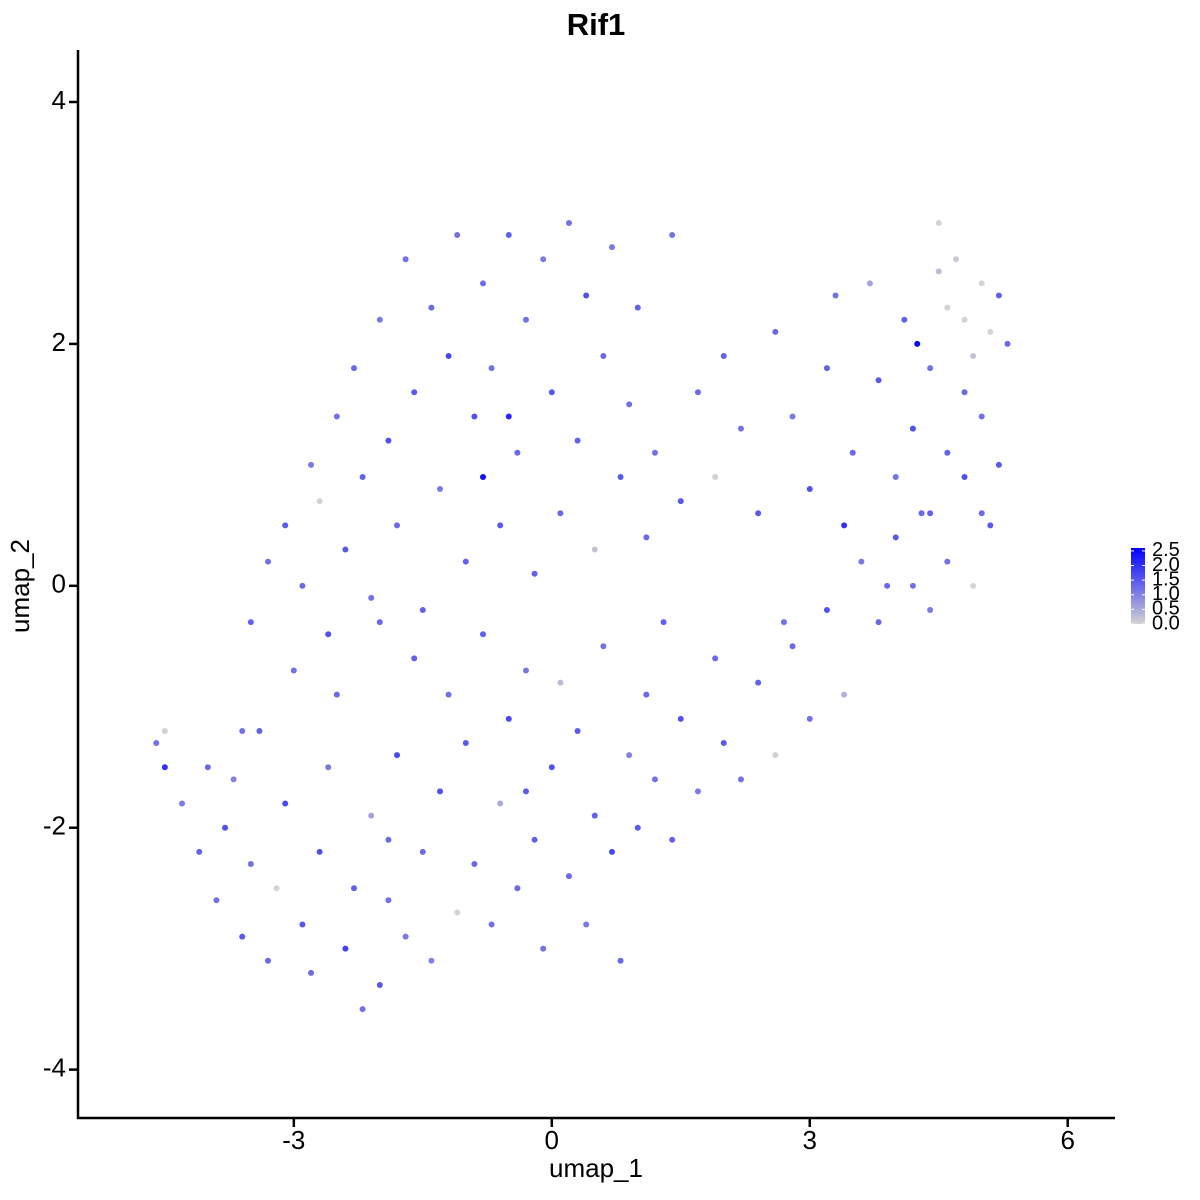  I want to click on chart-title: Rif1, so click(596, 24).